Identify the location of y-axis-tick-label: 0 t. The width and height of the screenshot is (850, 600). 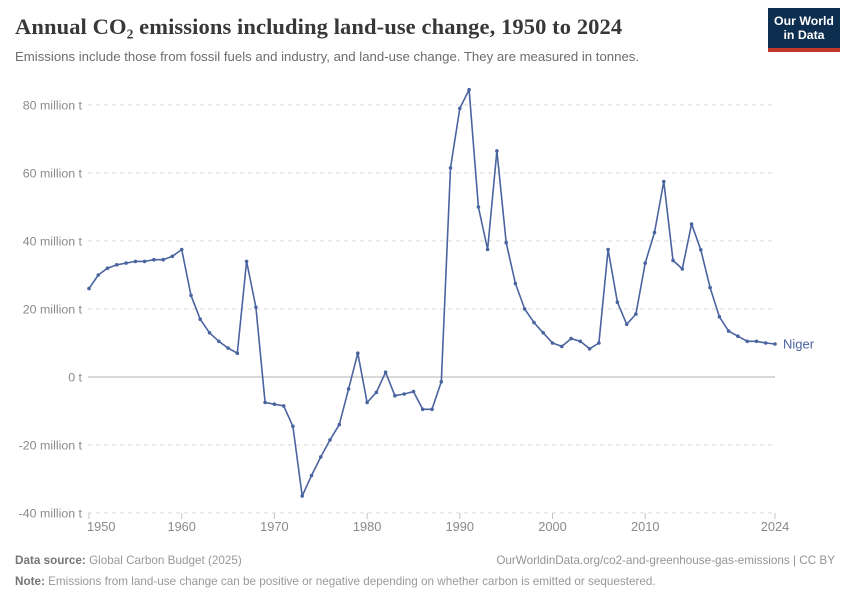
(75, 377).